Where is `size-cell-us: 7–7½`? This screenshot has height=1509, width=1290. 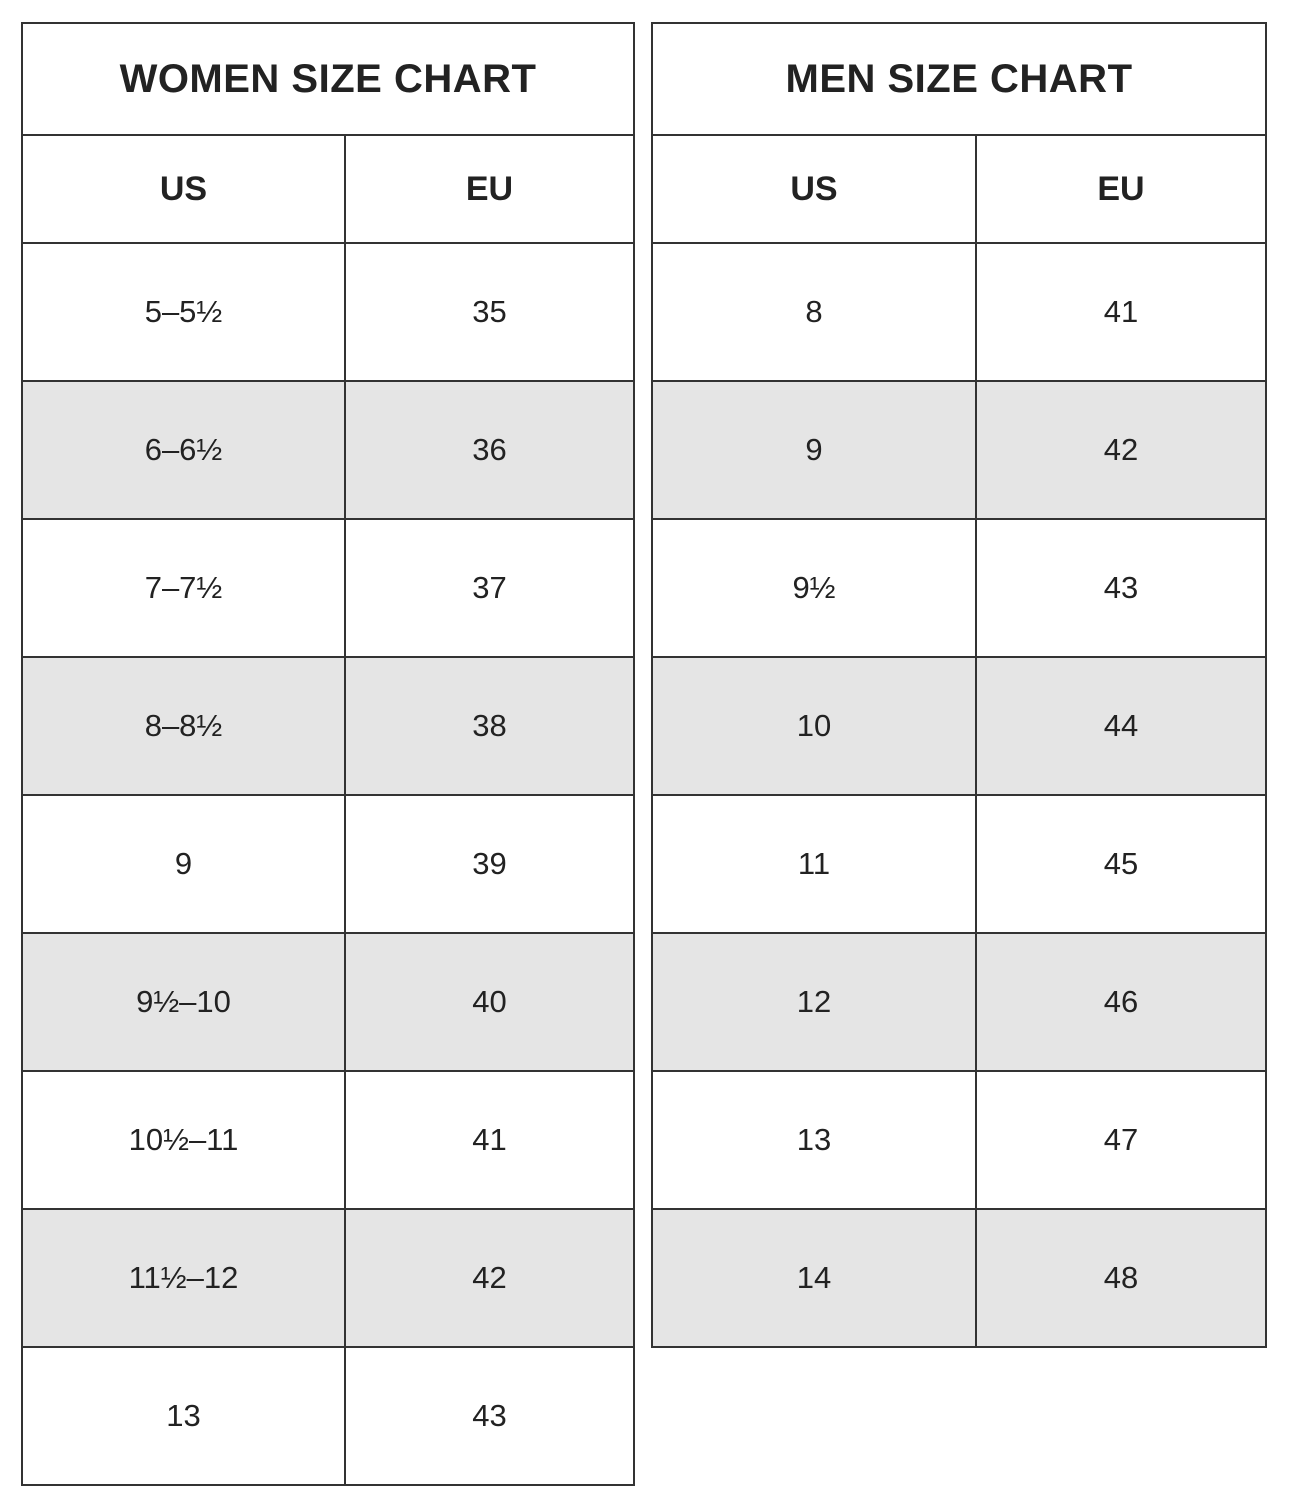 size-cell-us: 7–7½ is located at coordinates (183, 588).